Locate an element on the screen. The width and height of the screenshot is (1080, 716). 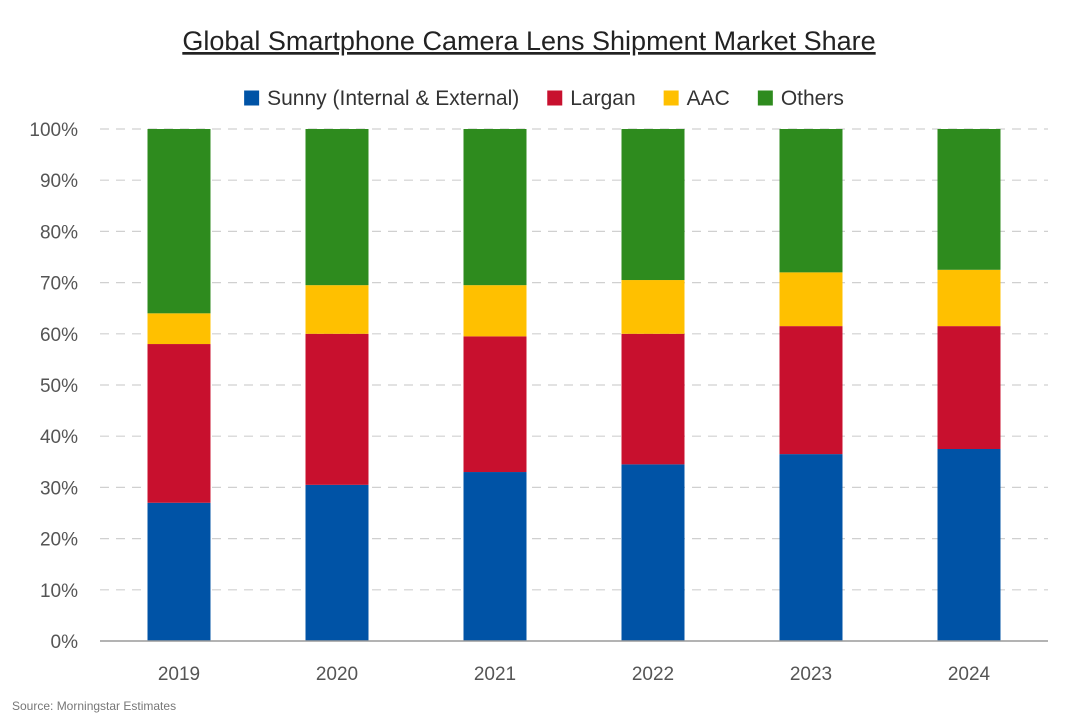
y-tick-label: 80% is located at coordinates (59, 232).